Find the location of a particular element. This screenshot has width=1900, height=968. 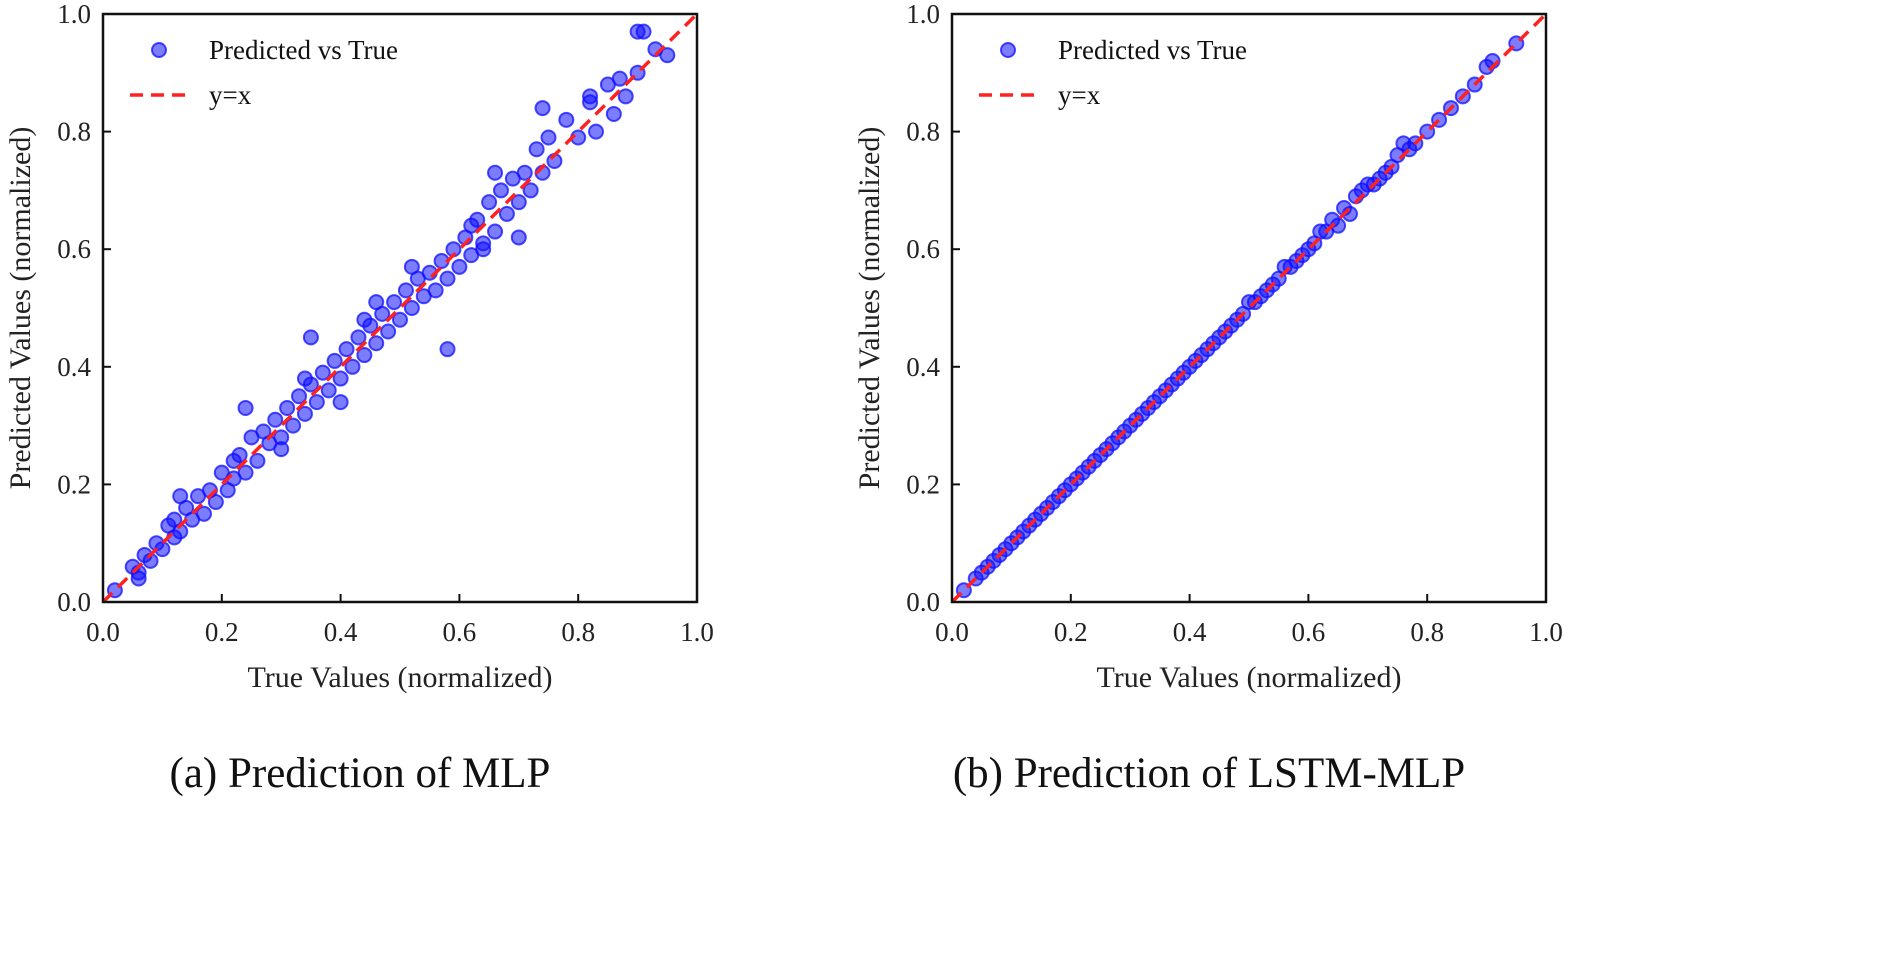

panel-caption: (b) Prediction of LSTM-MLP is located at coordinates (1209, 773).